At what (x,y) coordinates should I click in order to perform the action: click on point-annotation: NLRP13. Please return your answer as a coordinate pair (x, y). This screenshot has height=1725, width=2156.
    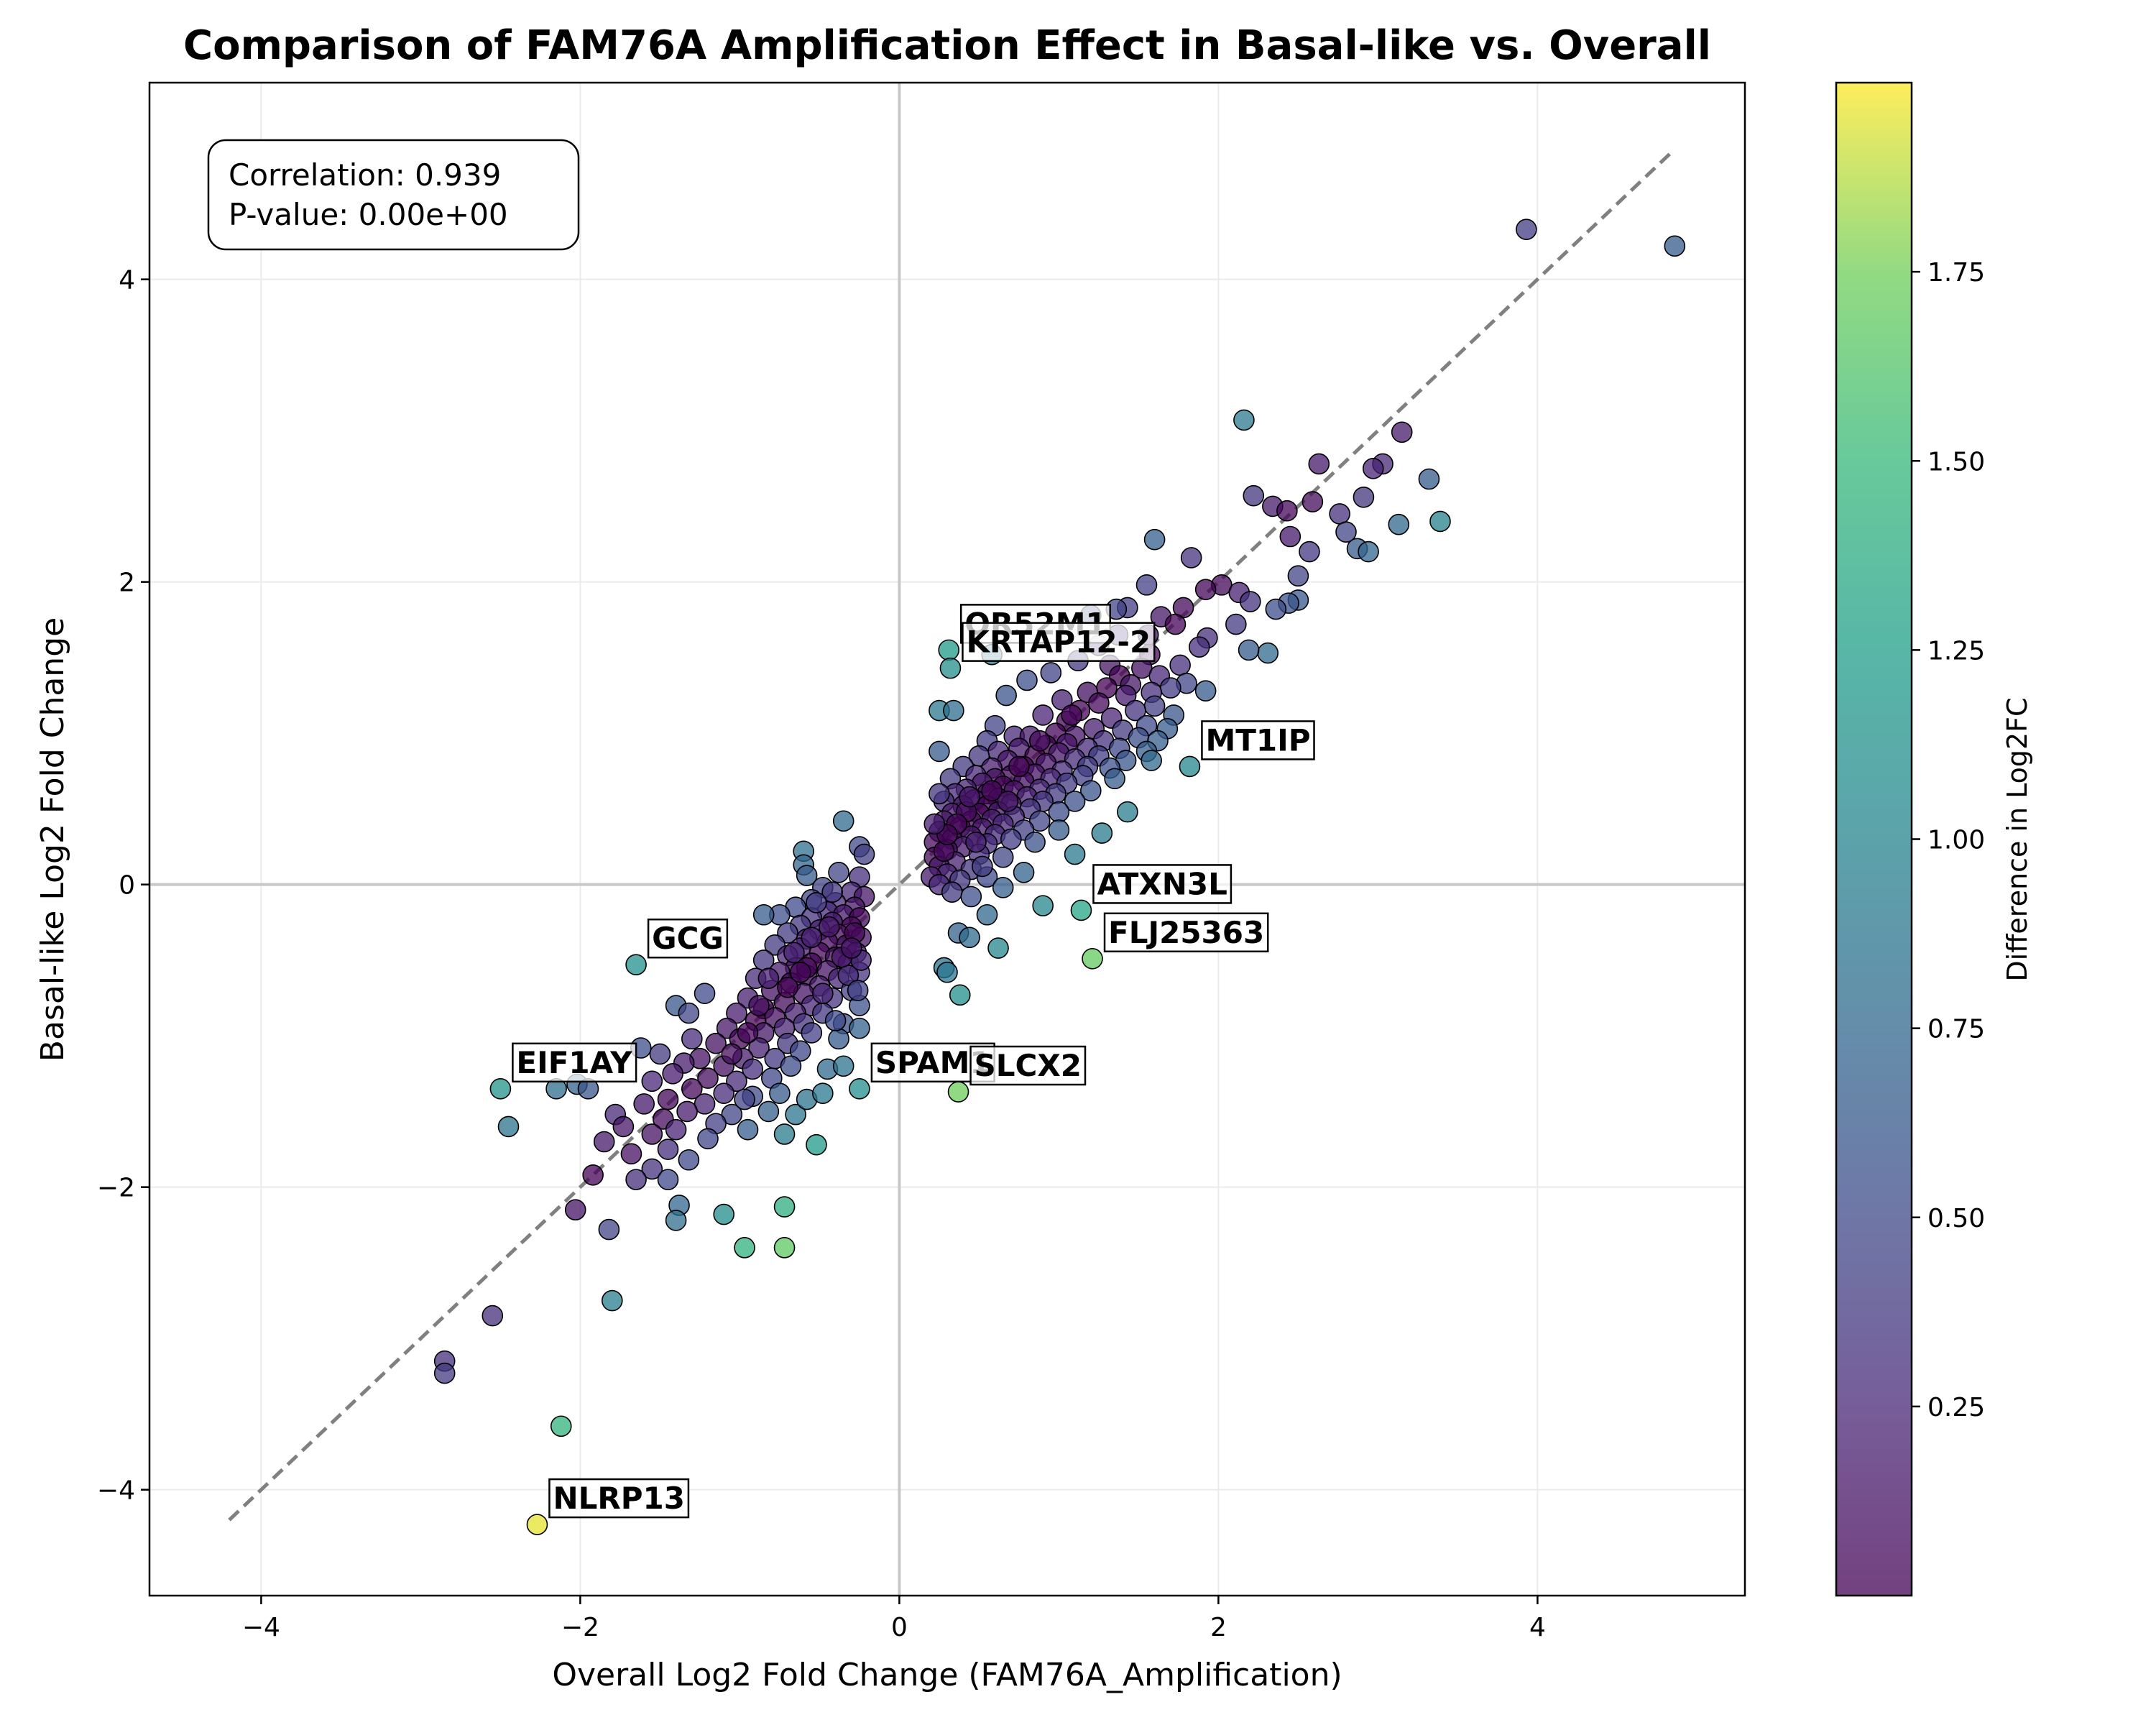
    Looking at the image, I should click on (619, 1498).